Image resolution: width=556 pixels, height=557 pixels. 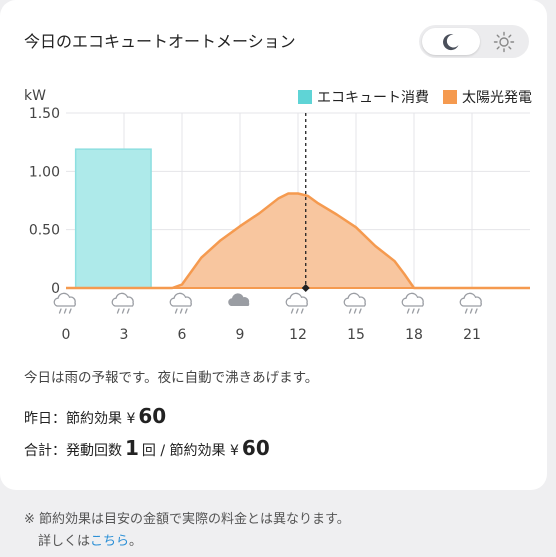 I want to click on legend-item-solar: 太陽光発電, so click(x=487, y=97).